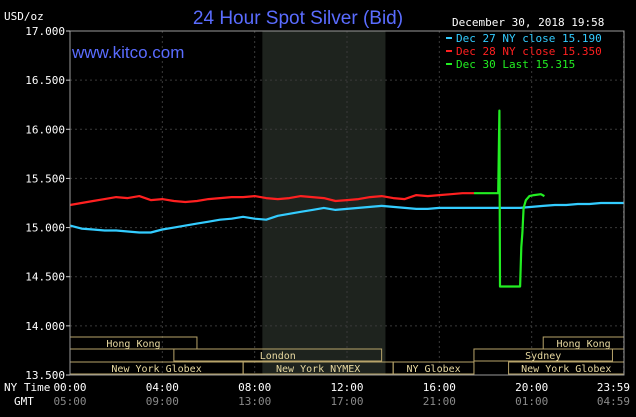 This screenshot has width=636, height=417. Describe the element at coordinates (45, 31) in the screenshot. I see `y-tick-label: 17.000` at that location.